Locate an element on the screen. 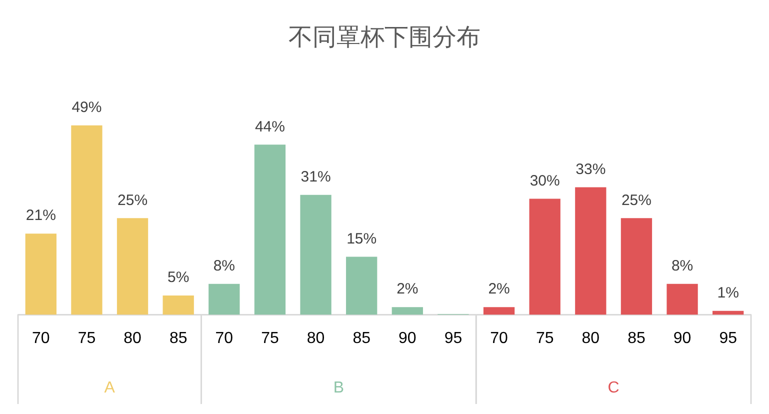  data-label: 31% is located at coordinates (315, 177).